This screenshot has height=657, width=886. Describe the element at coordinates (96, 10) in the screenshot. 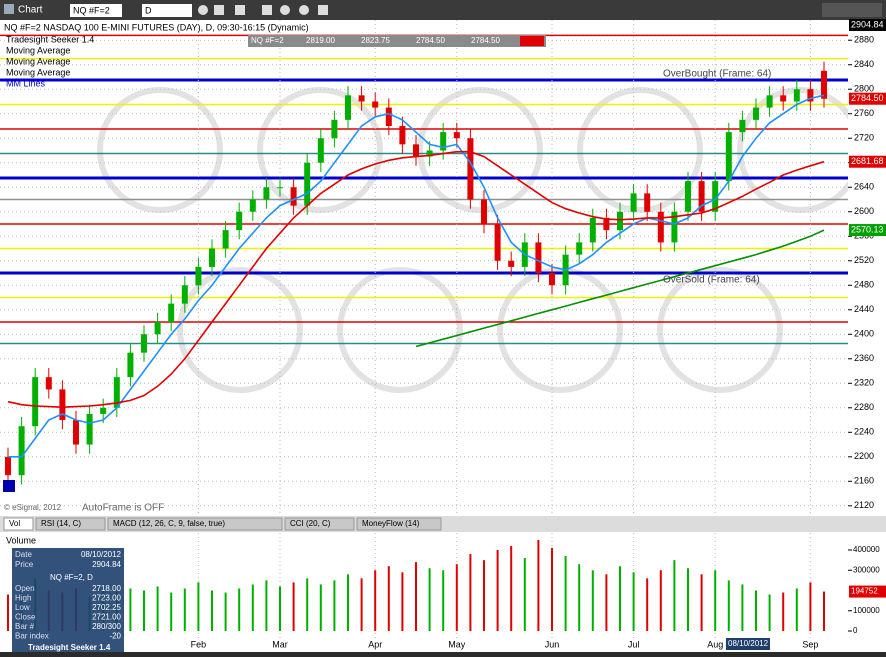

I see `symbol-input` at that location.